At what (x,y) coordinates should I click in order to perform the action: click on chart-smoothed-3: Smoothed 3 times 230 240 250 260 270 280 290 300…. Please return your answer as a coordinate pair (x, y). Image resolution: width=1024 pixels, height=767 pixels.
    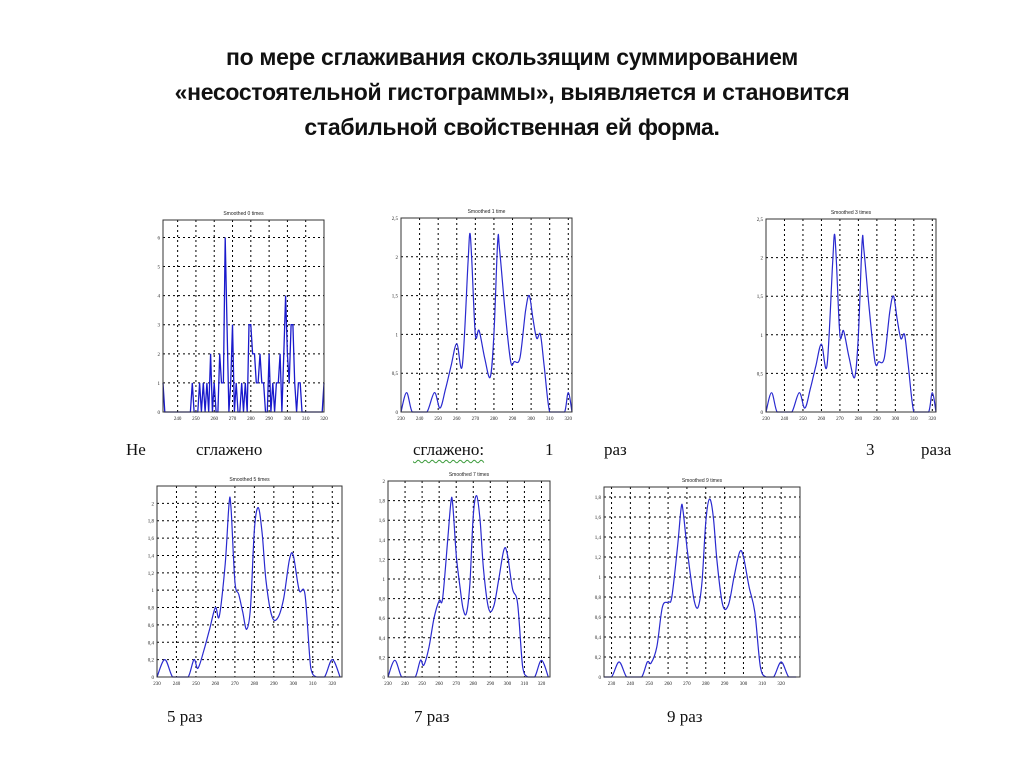
    Looking at the image, I should click on (846, 318).